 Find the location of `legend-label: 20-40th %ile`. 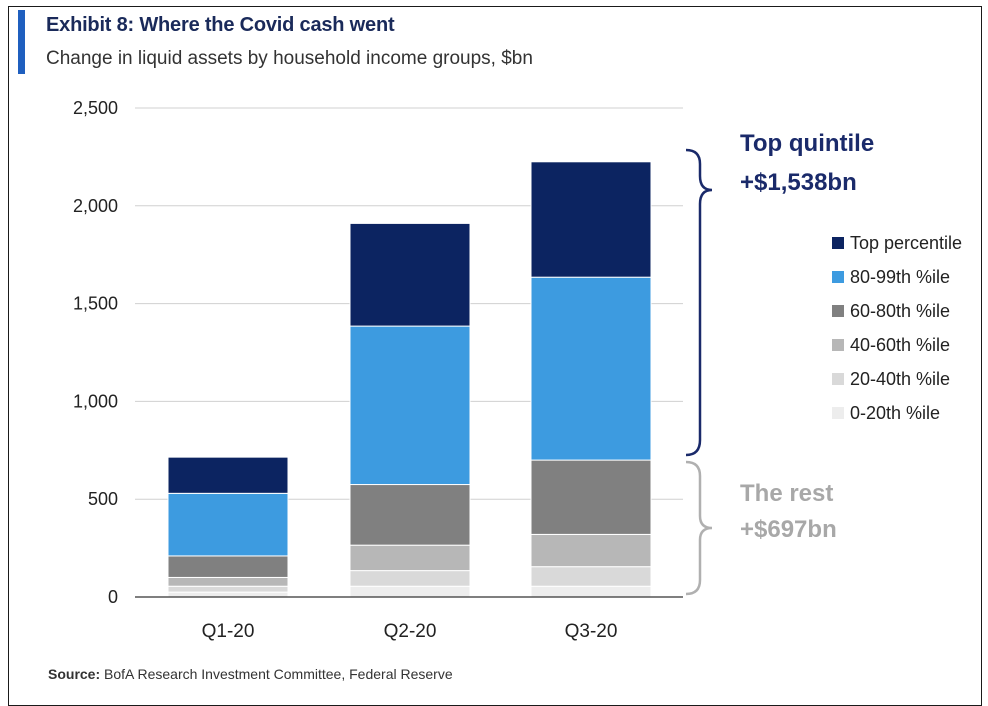

legend-label: 20-40th %ile is located at coordinates (900, 379).